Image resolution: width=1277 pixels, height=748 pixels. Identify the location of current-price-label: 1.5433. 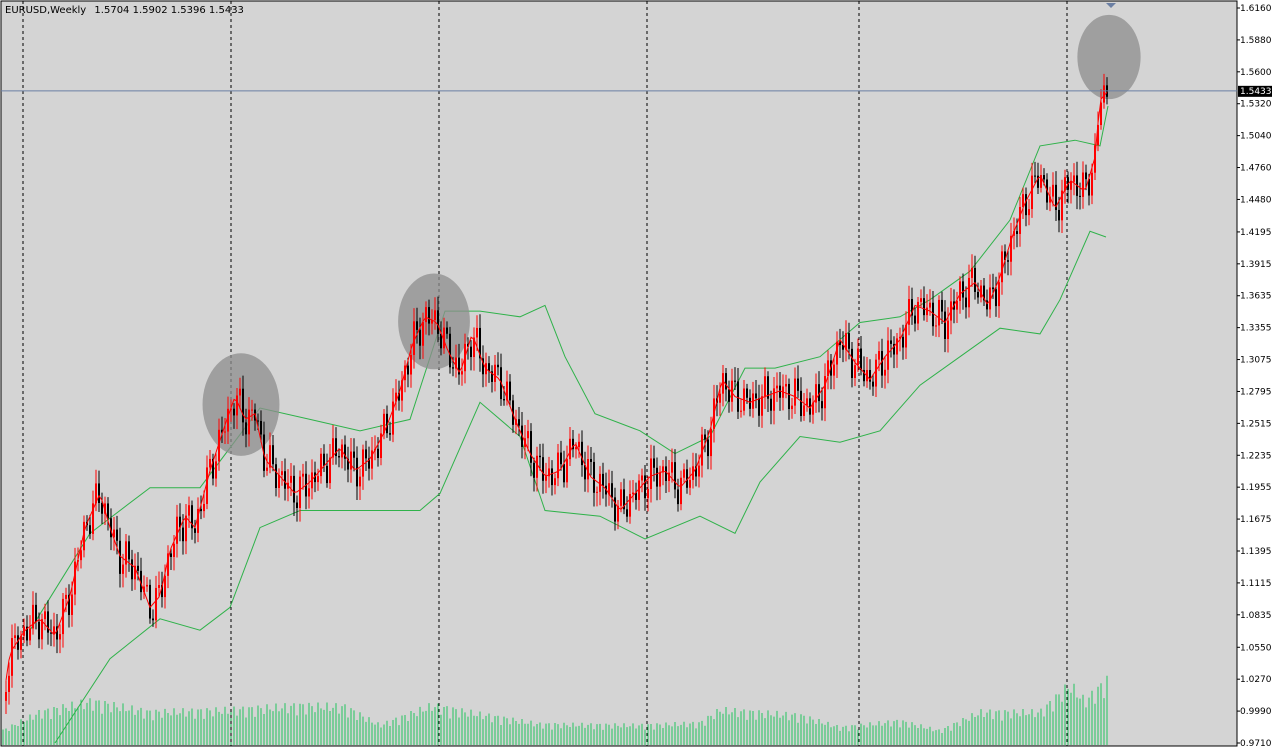
(1256, 92).